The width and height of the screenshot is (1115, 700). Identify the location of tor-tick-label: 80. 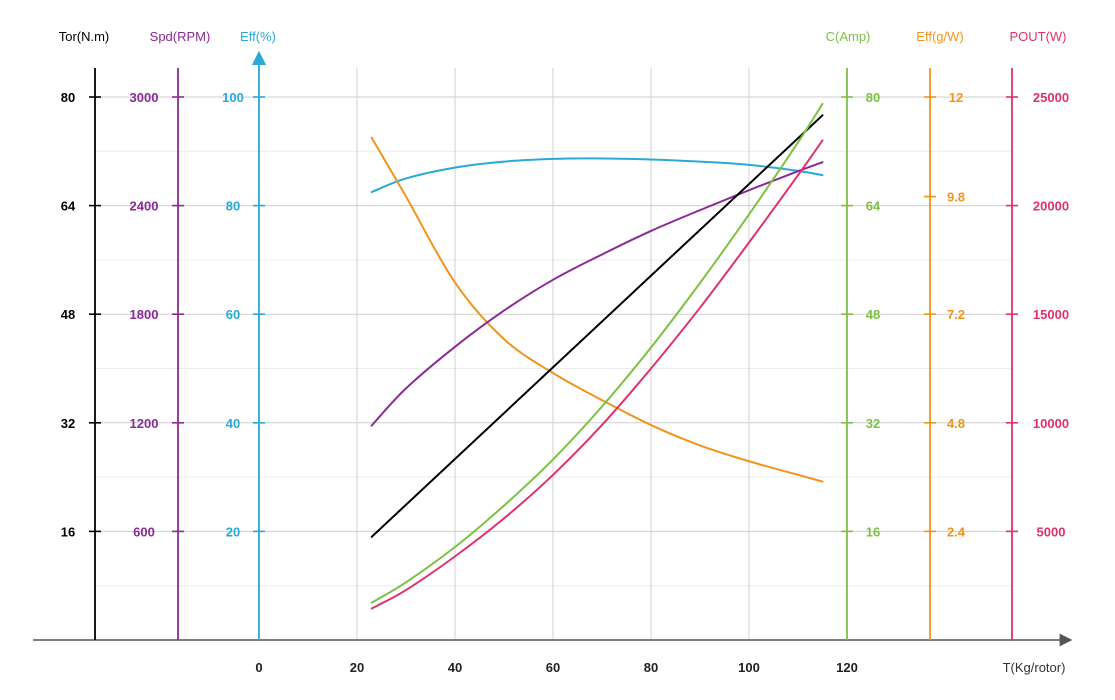
(68, 97).